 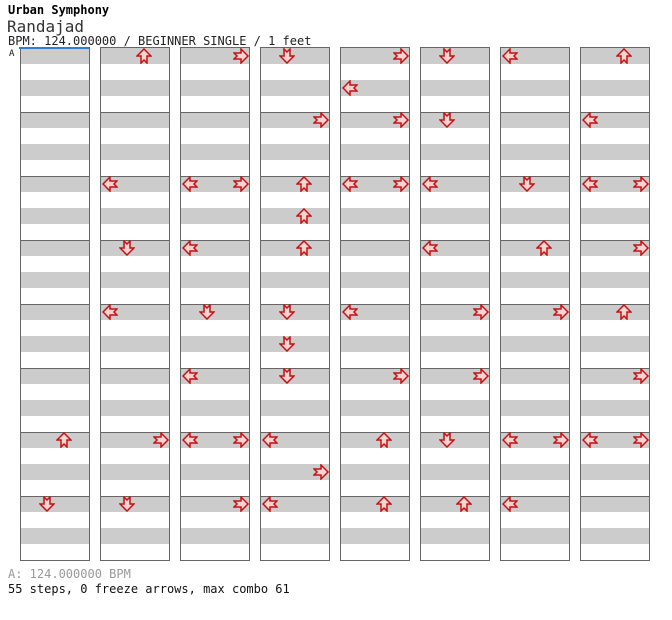 I want to click on bpm-marker-line, so click(x=54, y=48).